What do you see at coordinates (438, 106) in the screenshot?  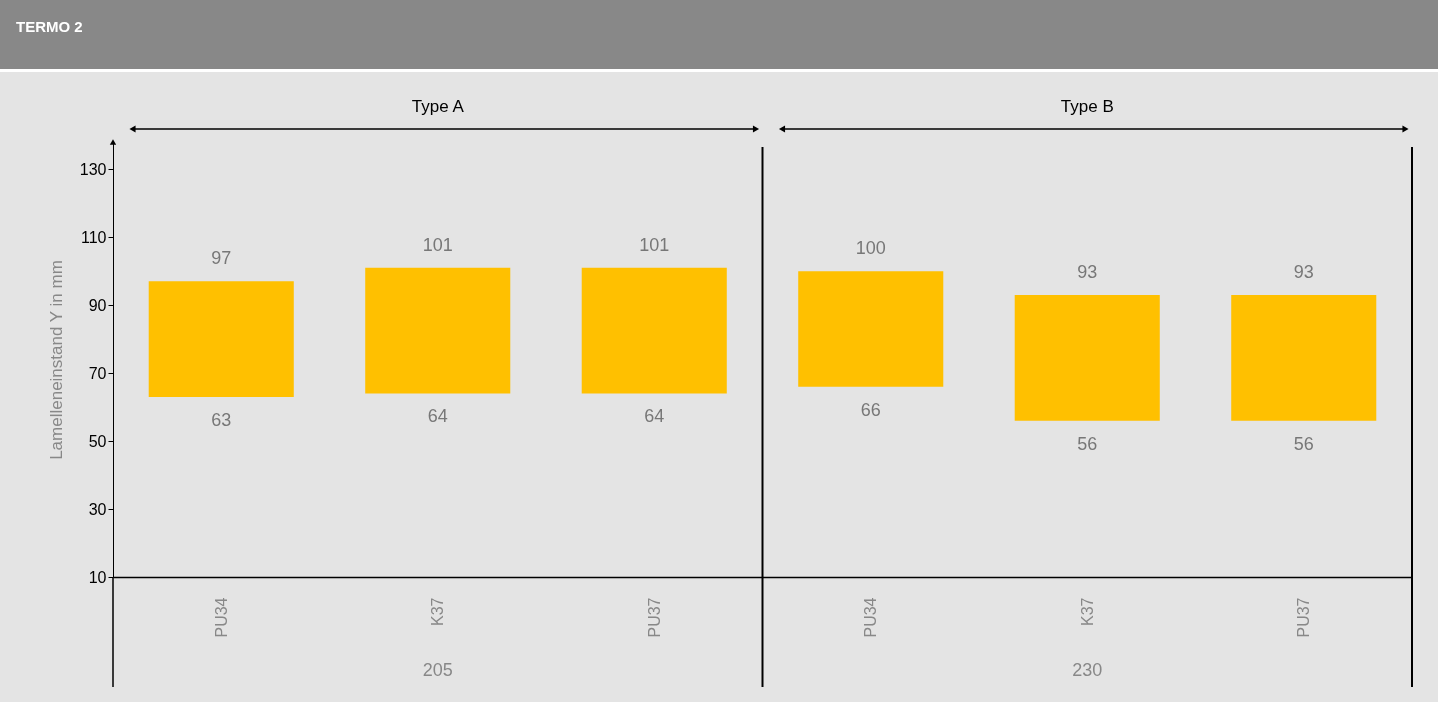 I see `text: Type A` at bounding box center [438, 106].